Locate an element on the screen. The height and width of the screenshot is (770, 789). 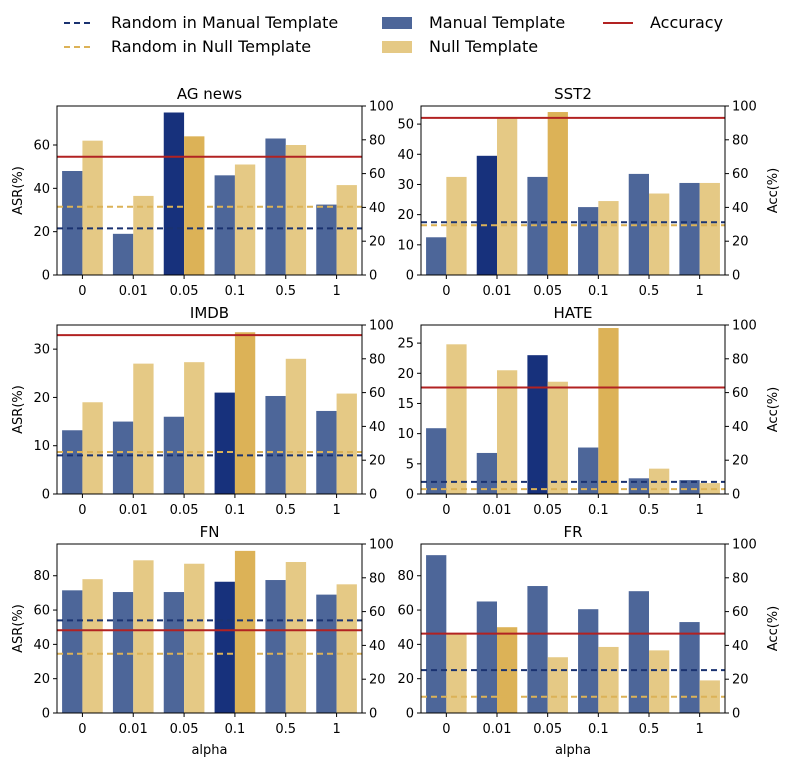
chart-ag-news-y2tick-label-100: 100 is located at coordinates (381, 107).